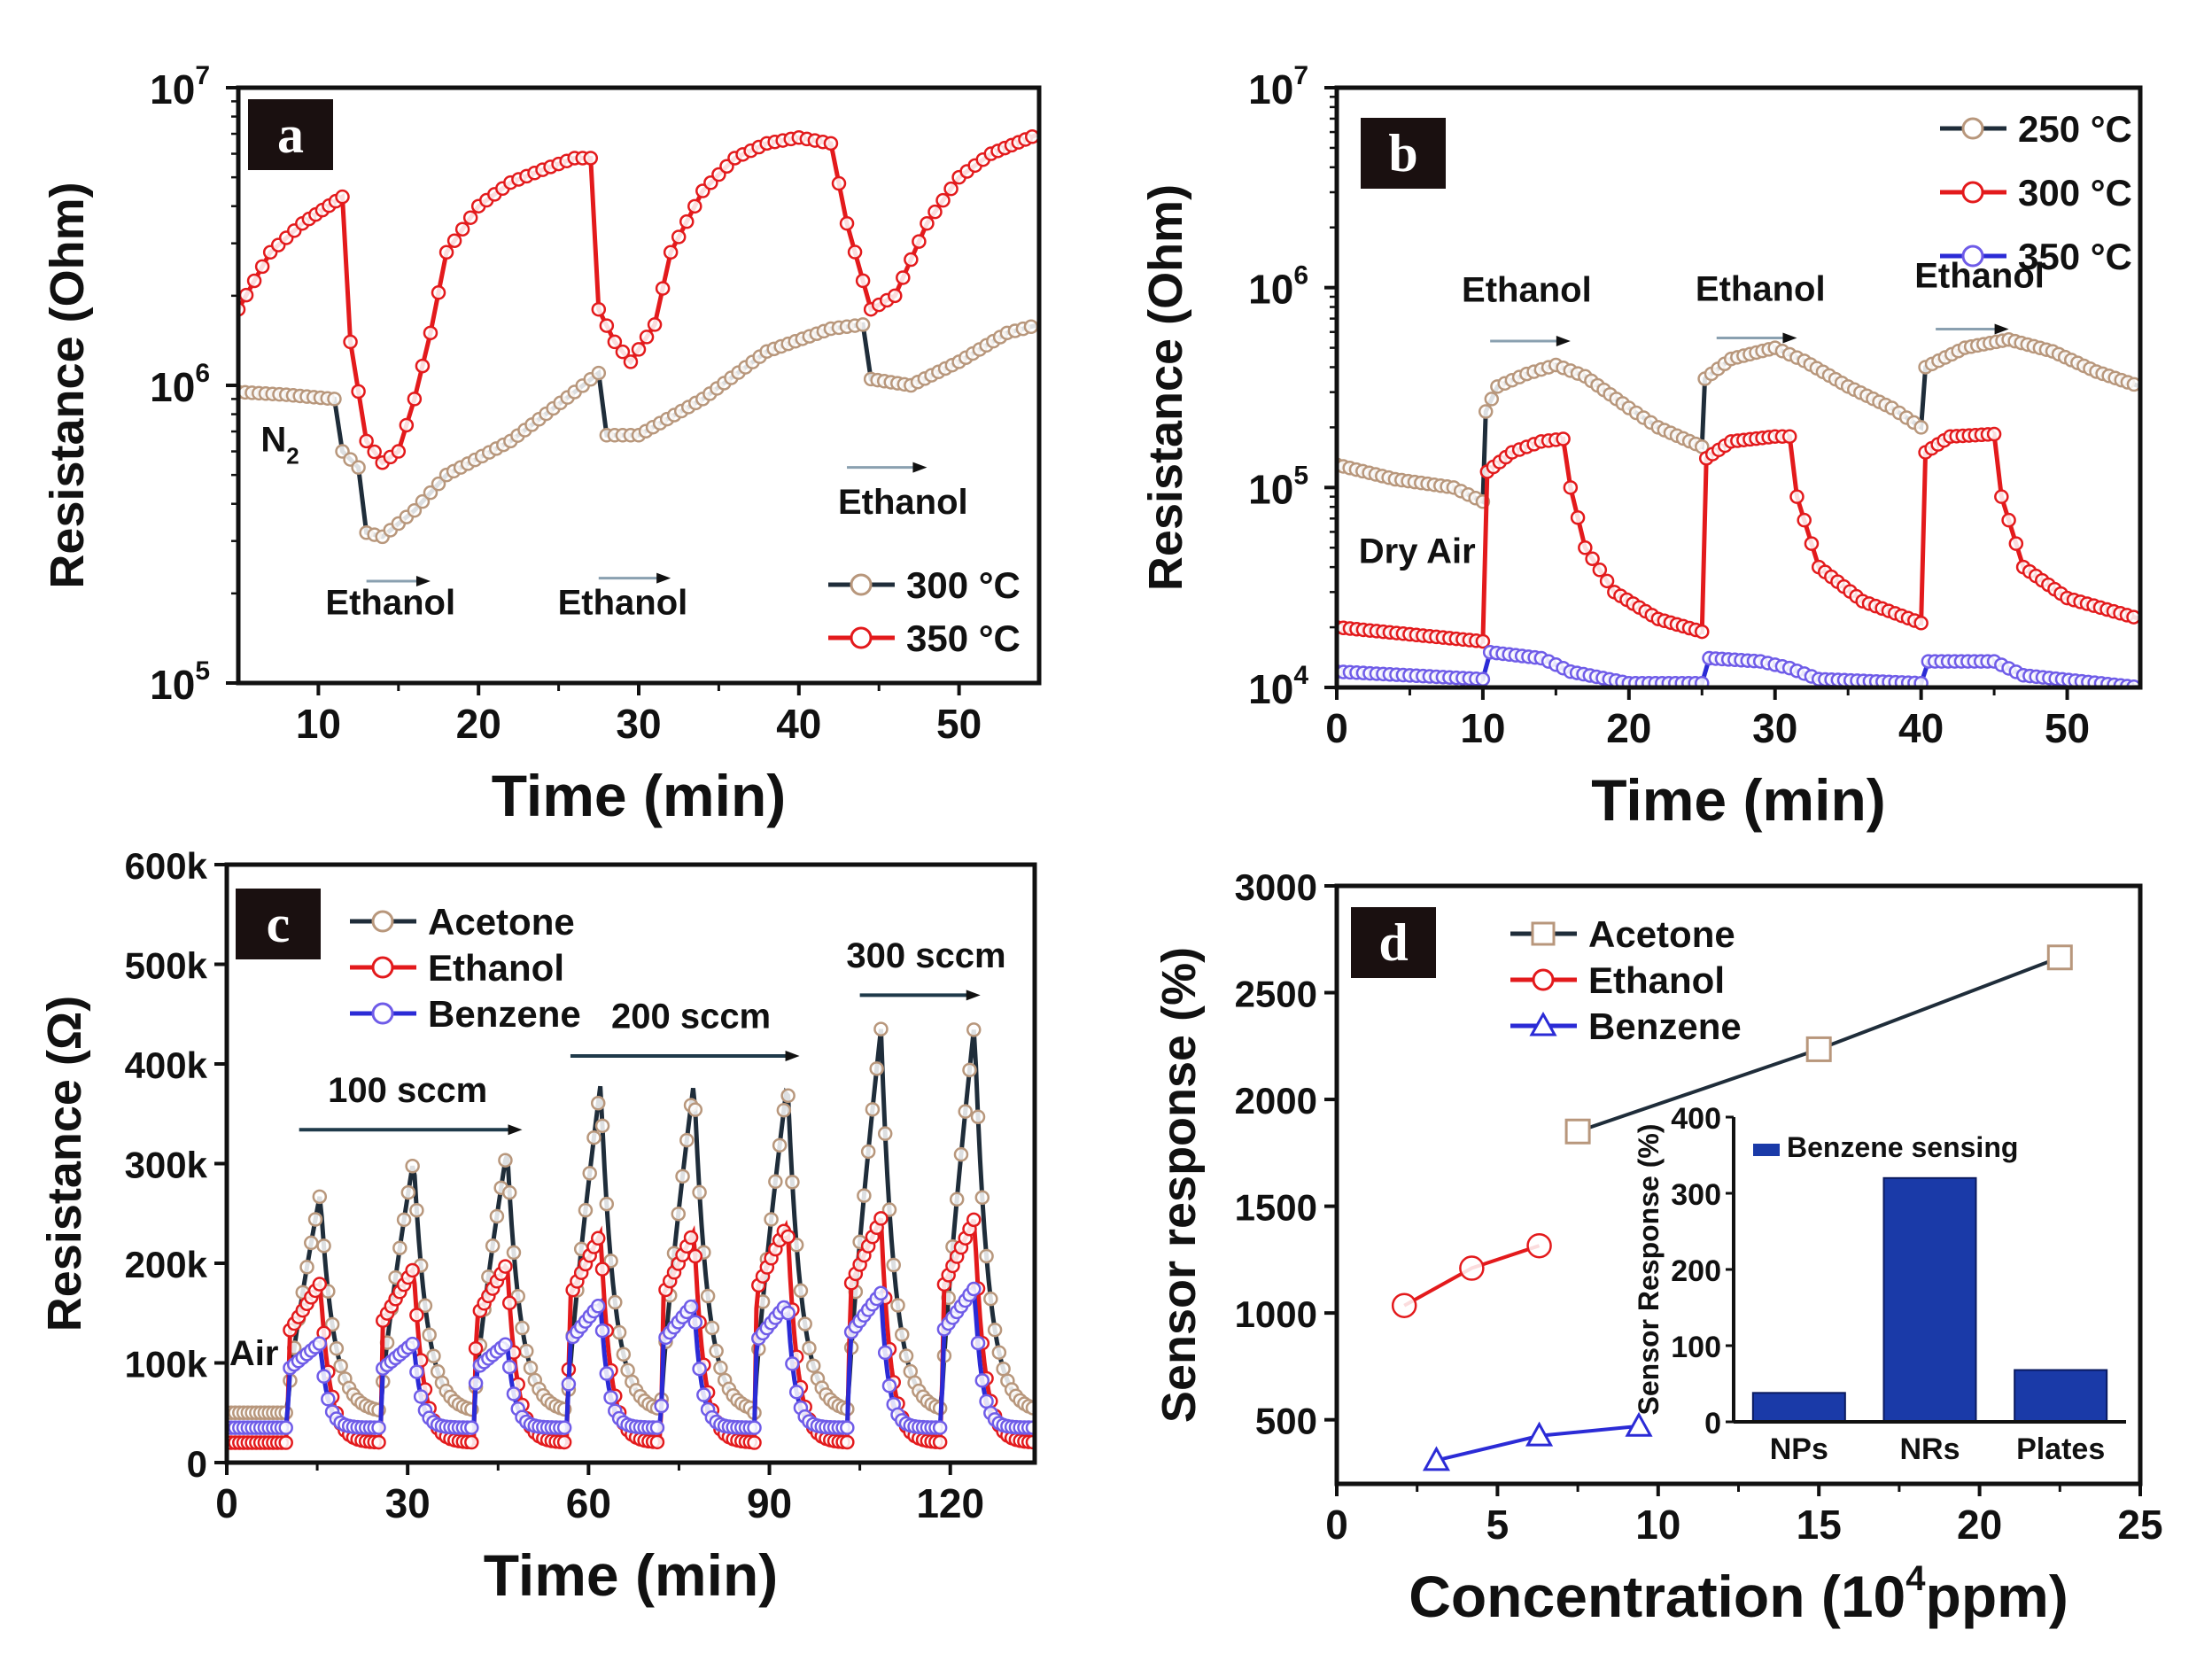  Describe the element at coordinates (1929, 1300) in the screenshot. I see `bar-nrs` at that location.